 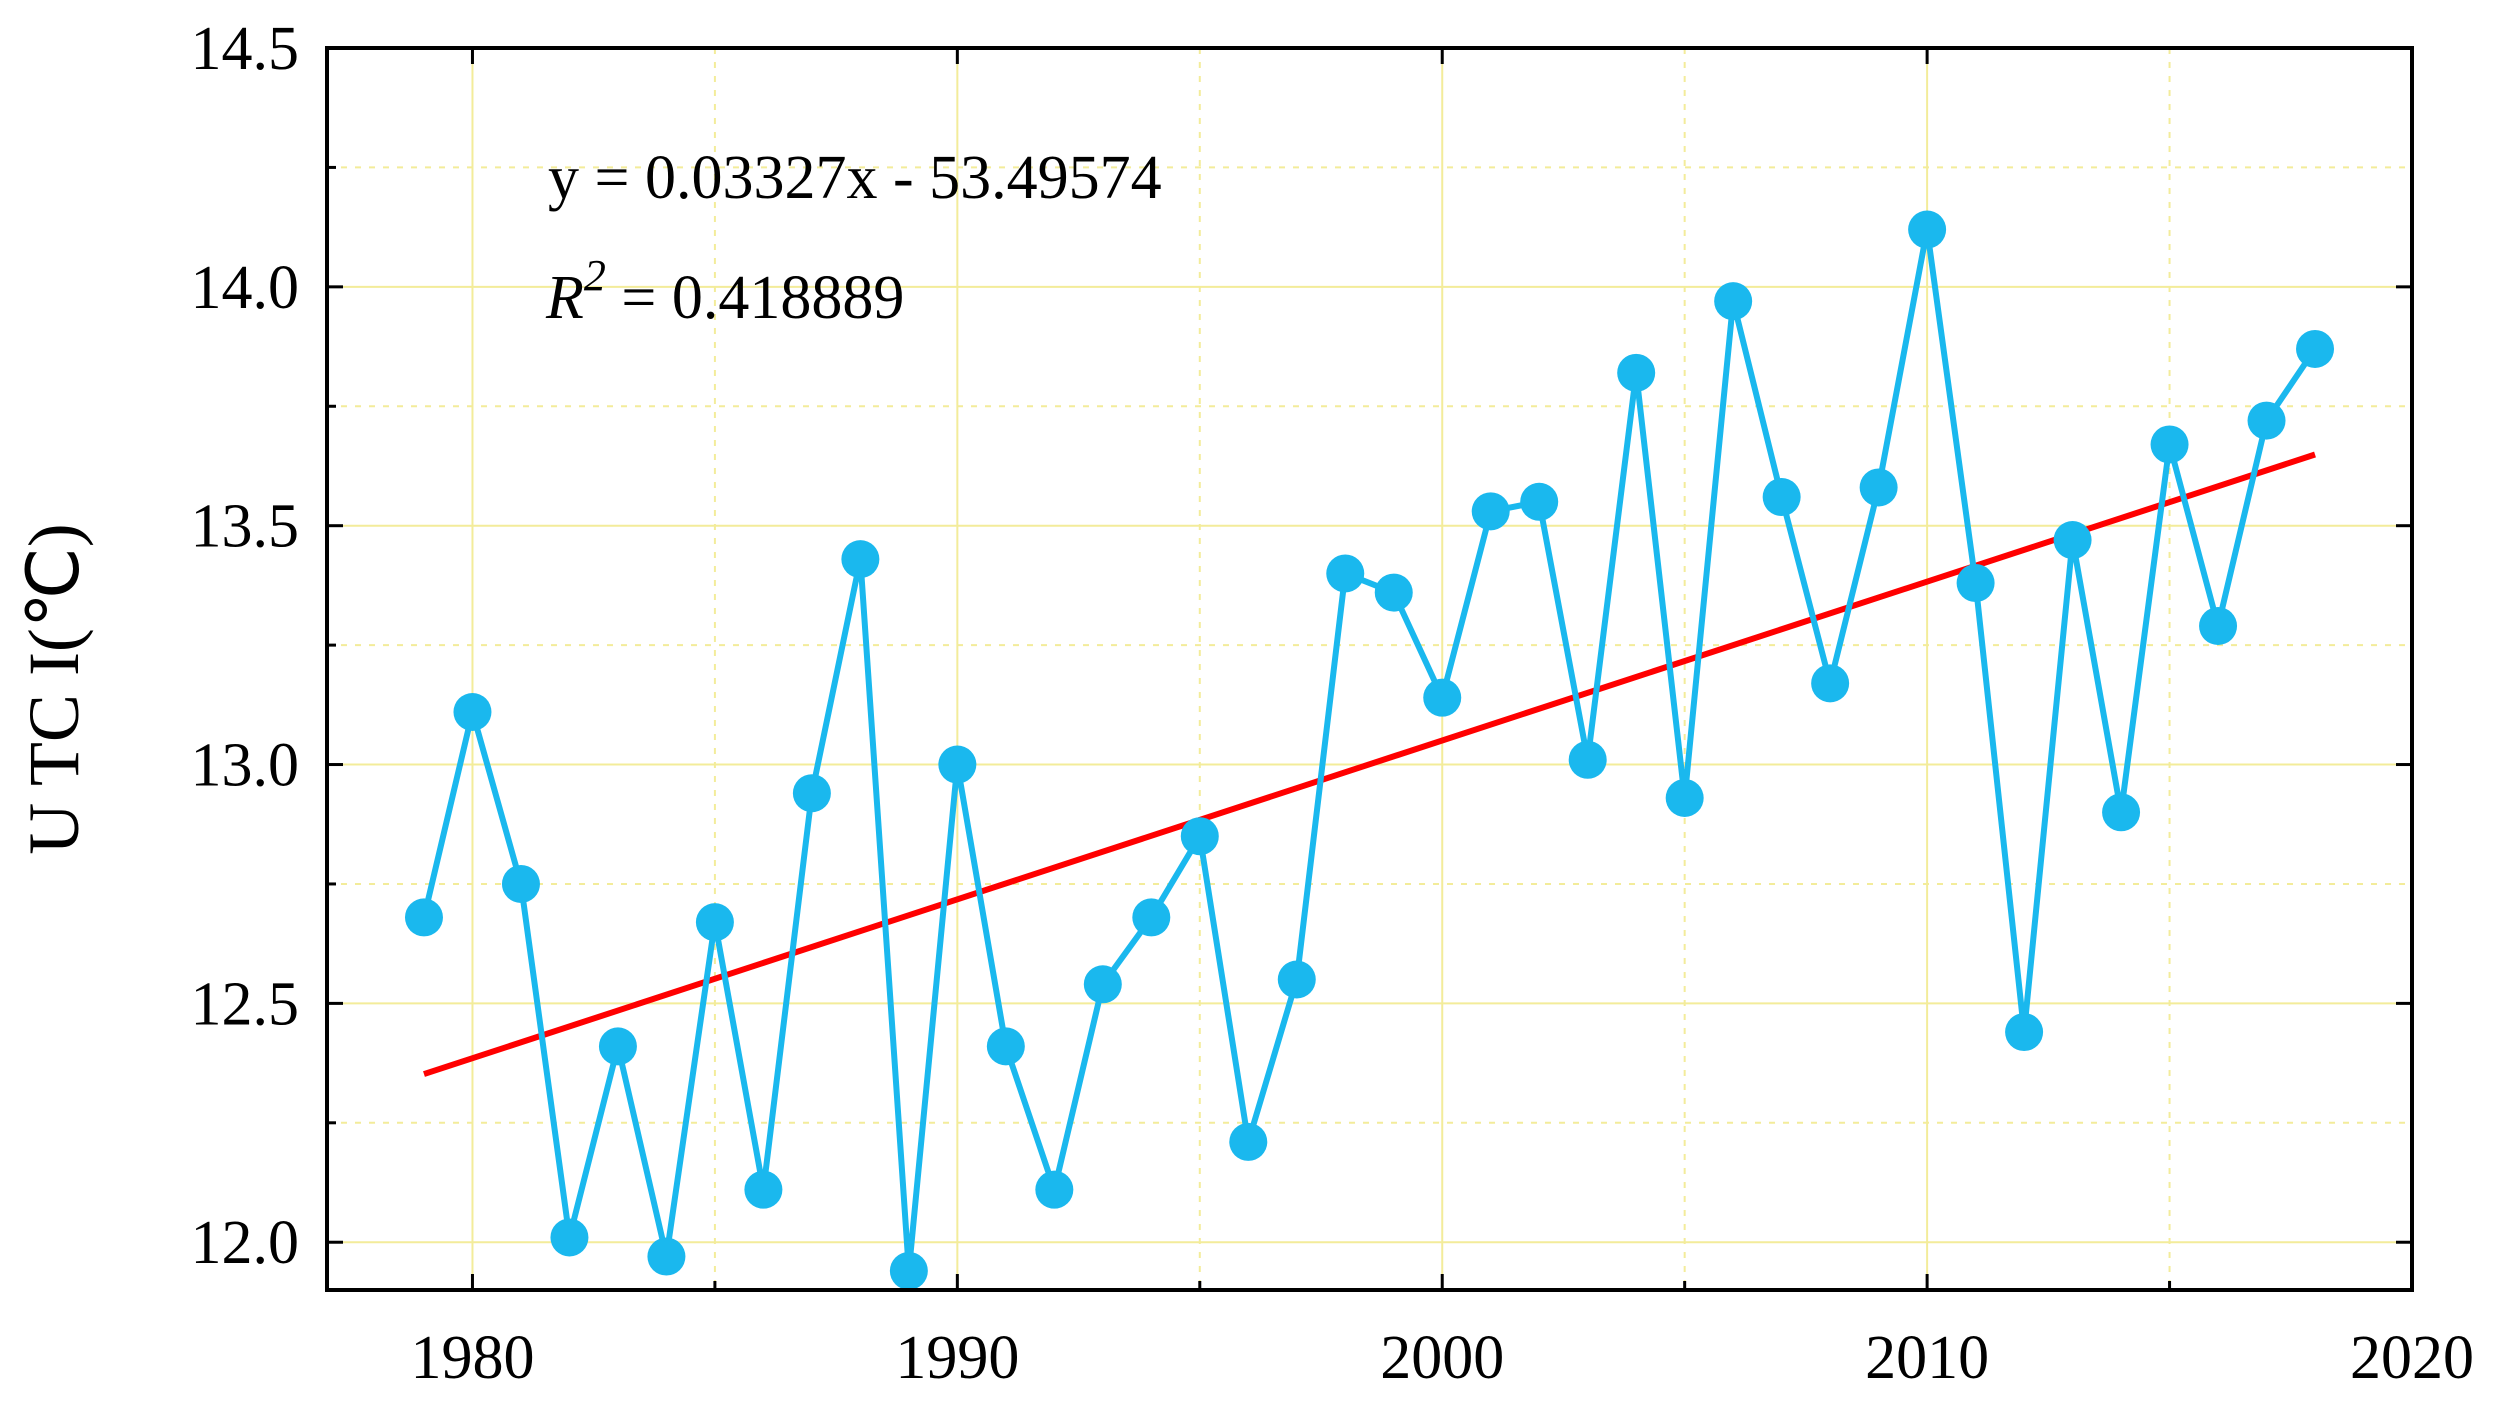 What do you see at coordinates (957, 1358) in the screenshot?
I see `x-tick-label: 1990` at bounding box center [957, 1358].